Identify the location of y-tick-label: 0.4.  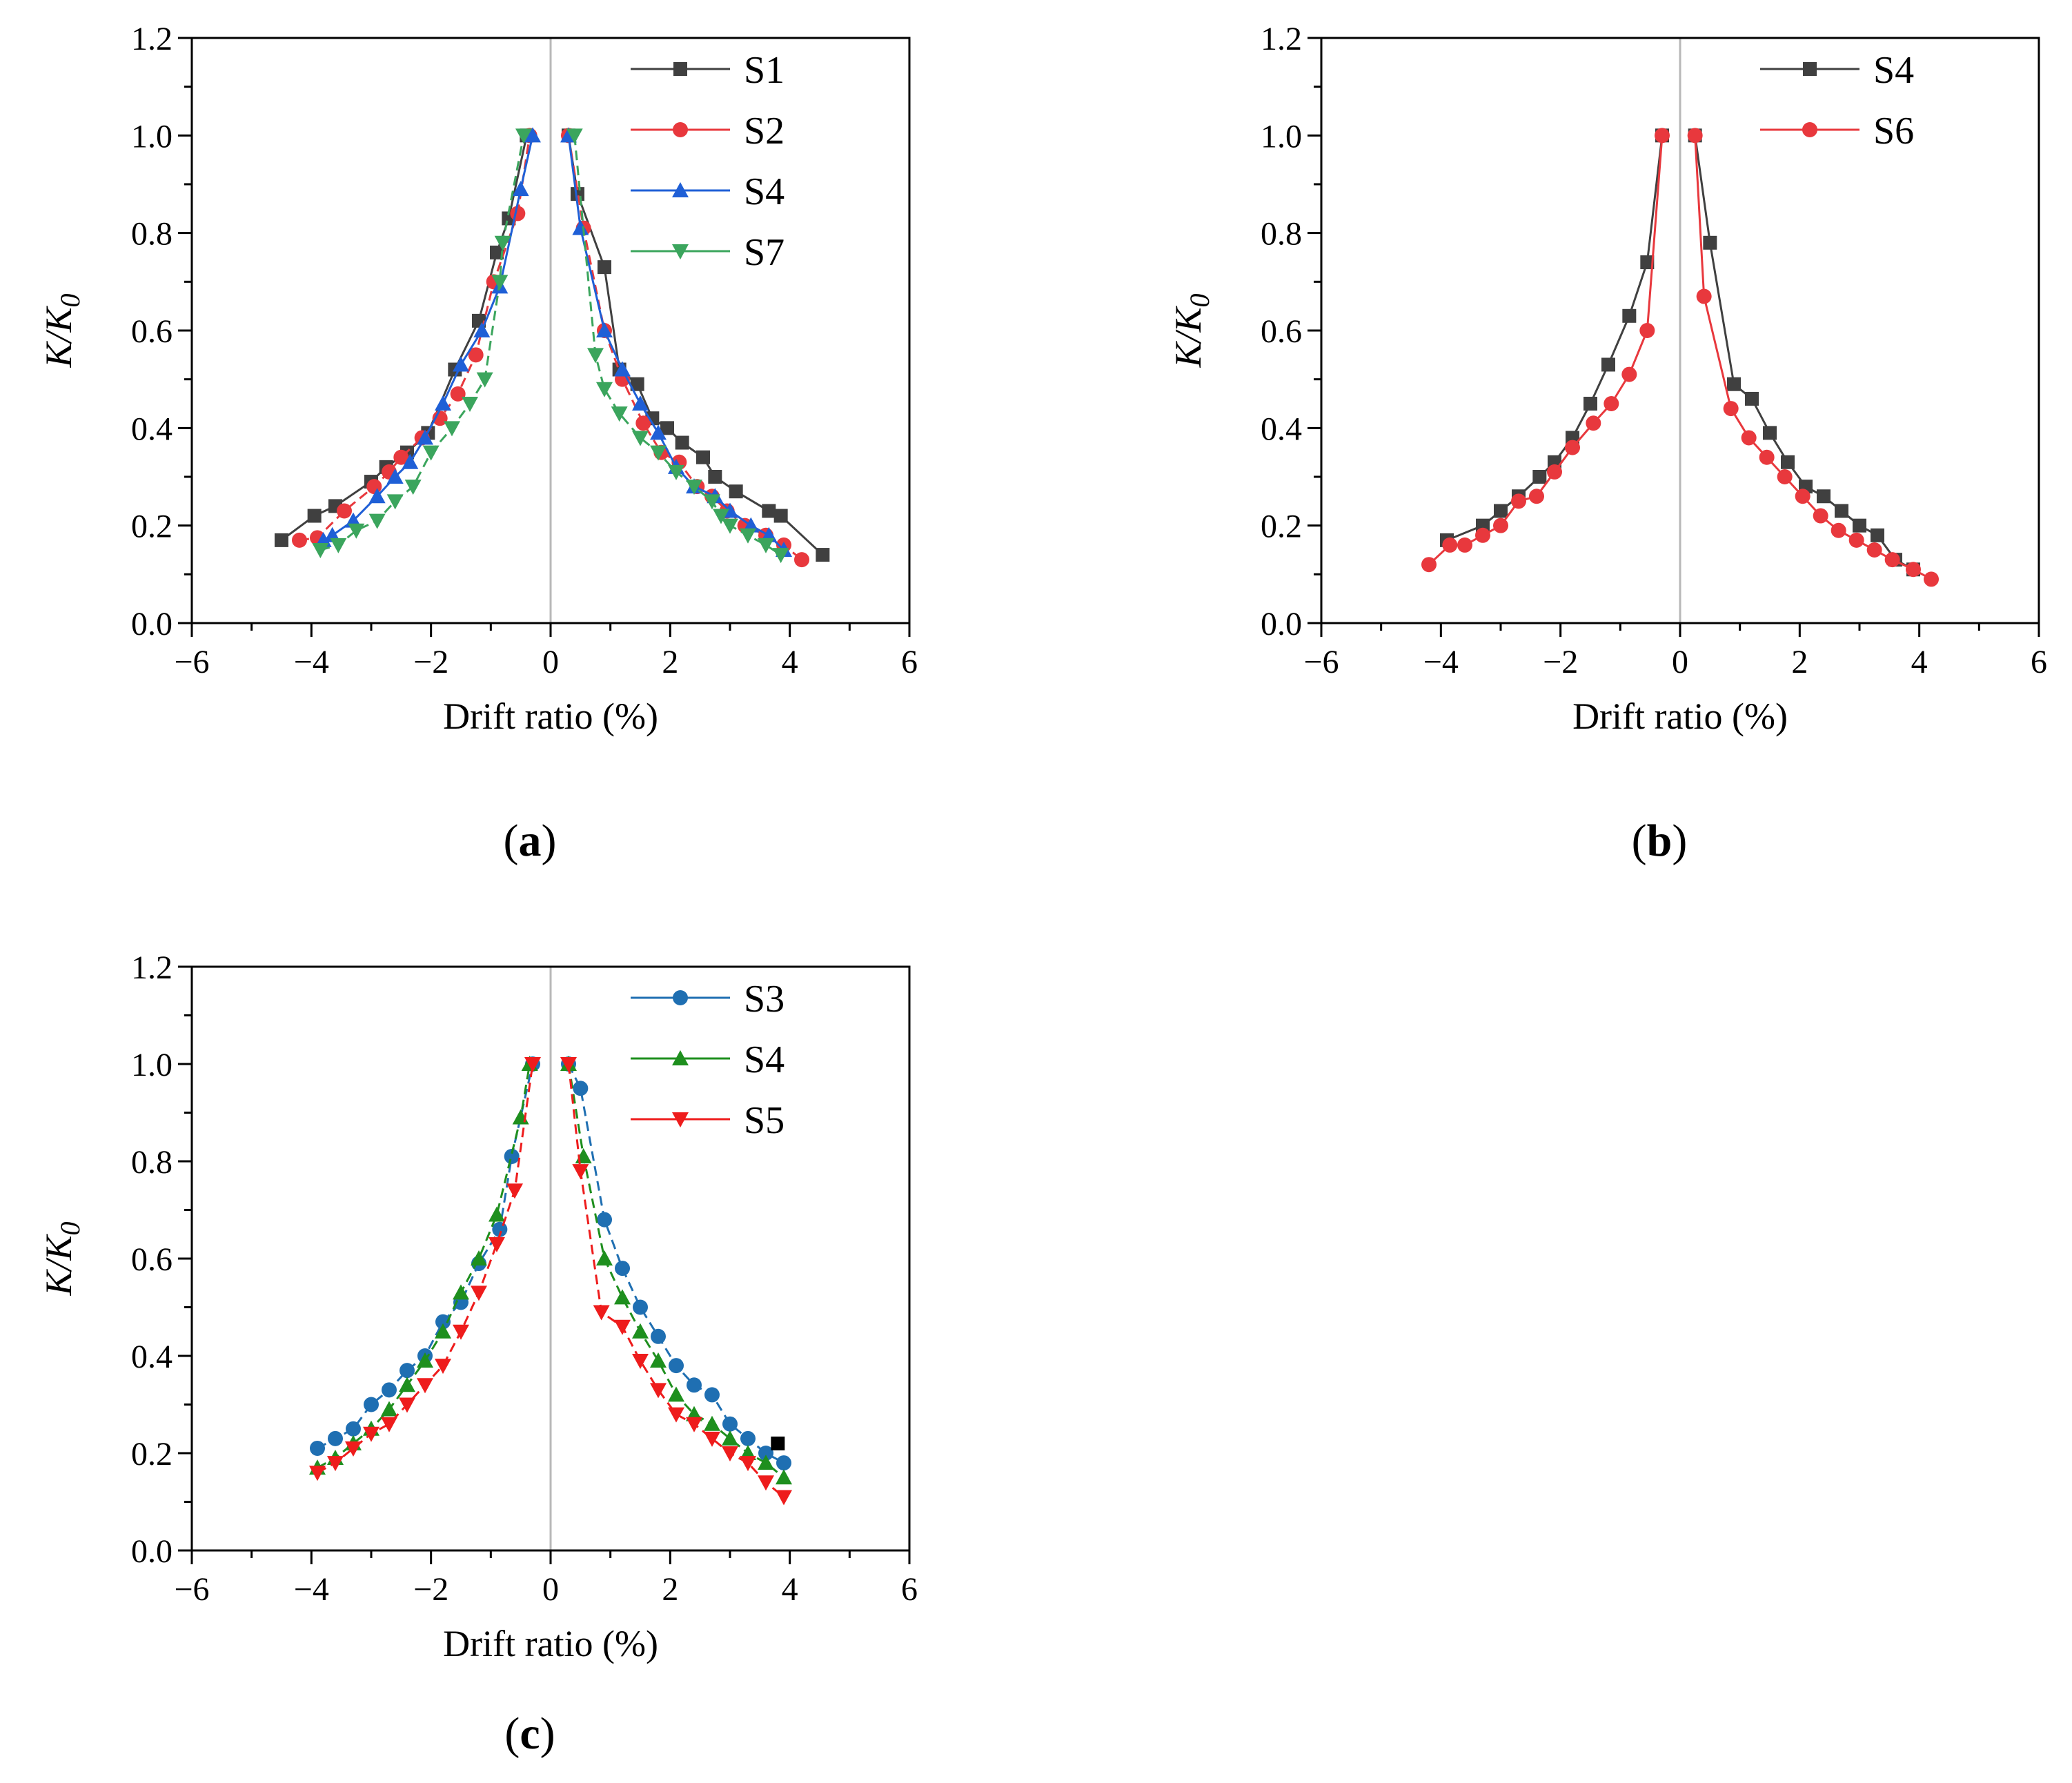
(151, 429).